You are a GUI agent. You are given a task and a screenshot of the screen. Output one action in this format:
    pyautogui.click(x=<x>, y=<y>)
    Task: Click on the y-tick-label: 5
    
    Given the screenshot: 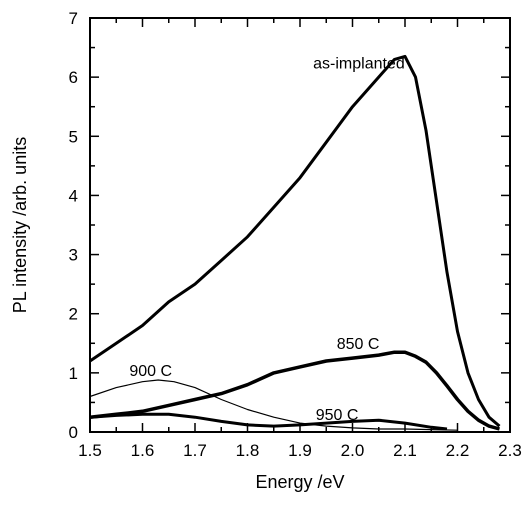 What is the action you would take?
    pyautogui.click(x=73, y=136)
    